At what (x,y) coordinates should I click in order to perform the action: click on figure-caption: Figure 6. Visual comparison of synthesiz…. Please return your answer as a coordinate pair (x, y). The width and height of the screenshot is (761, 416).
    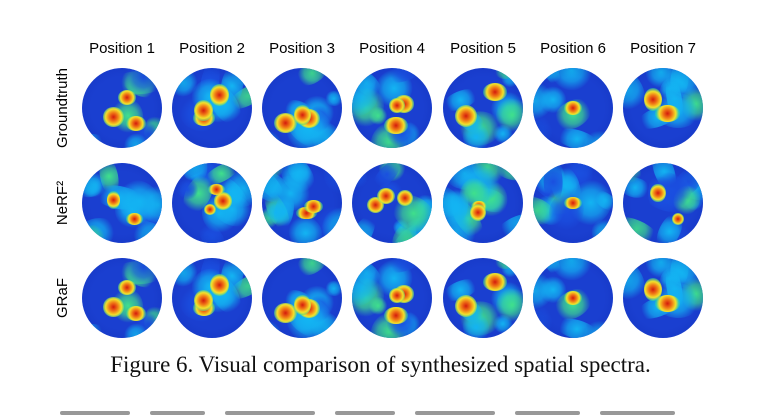
    Looking at the image, I should click on (380, 364).